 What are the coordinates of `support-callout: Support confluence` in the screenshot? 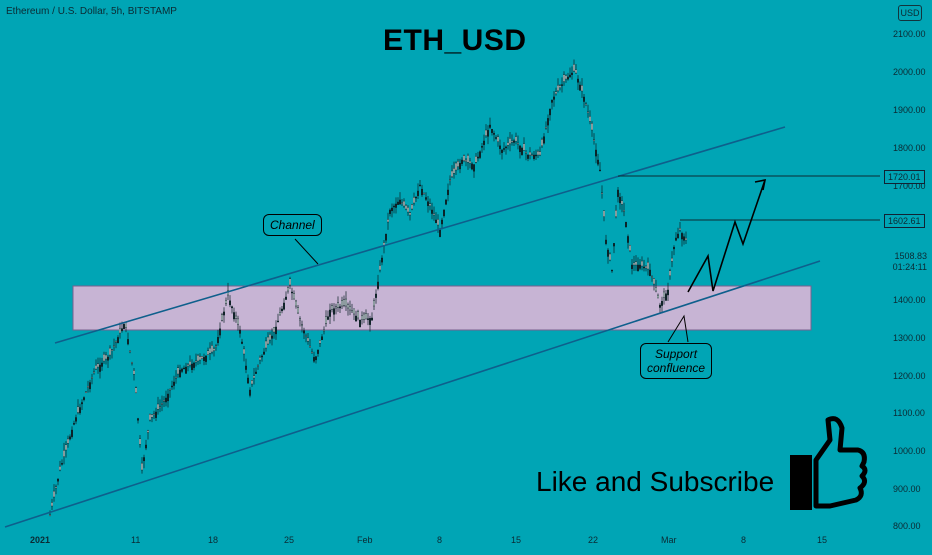 It's located at (676, 361).